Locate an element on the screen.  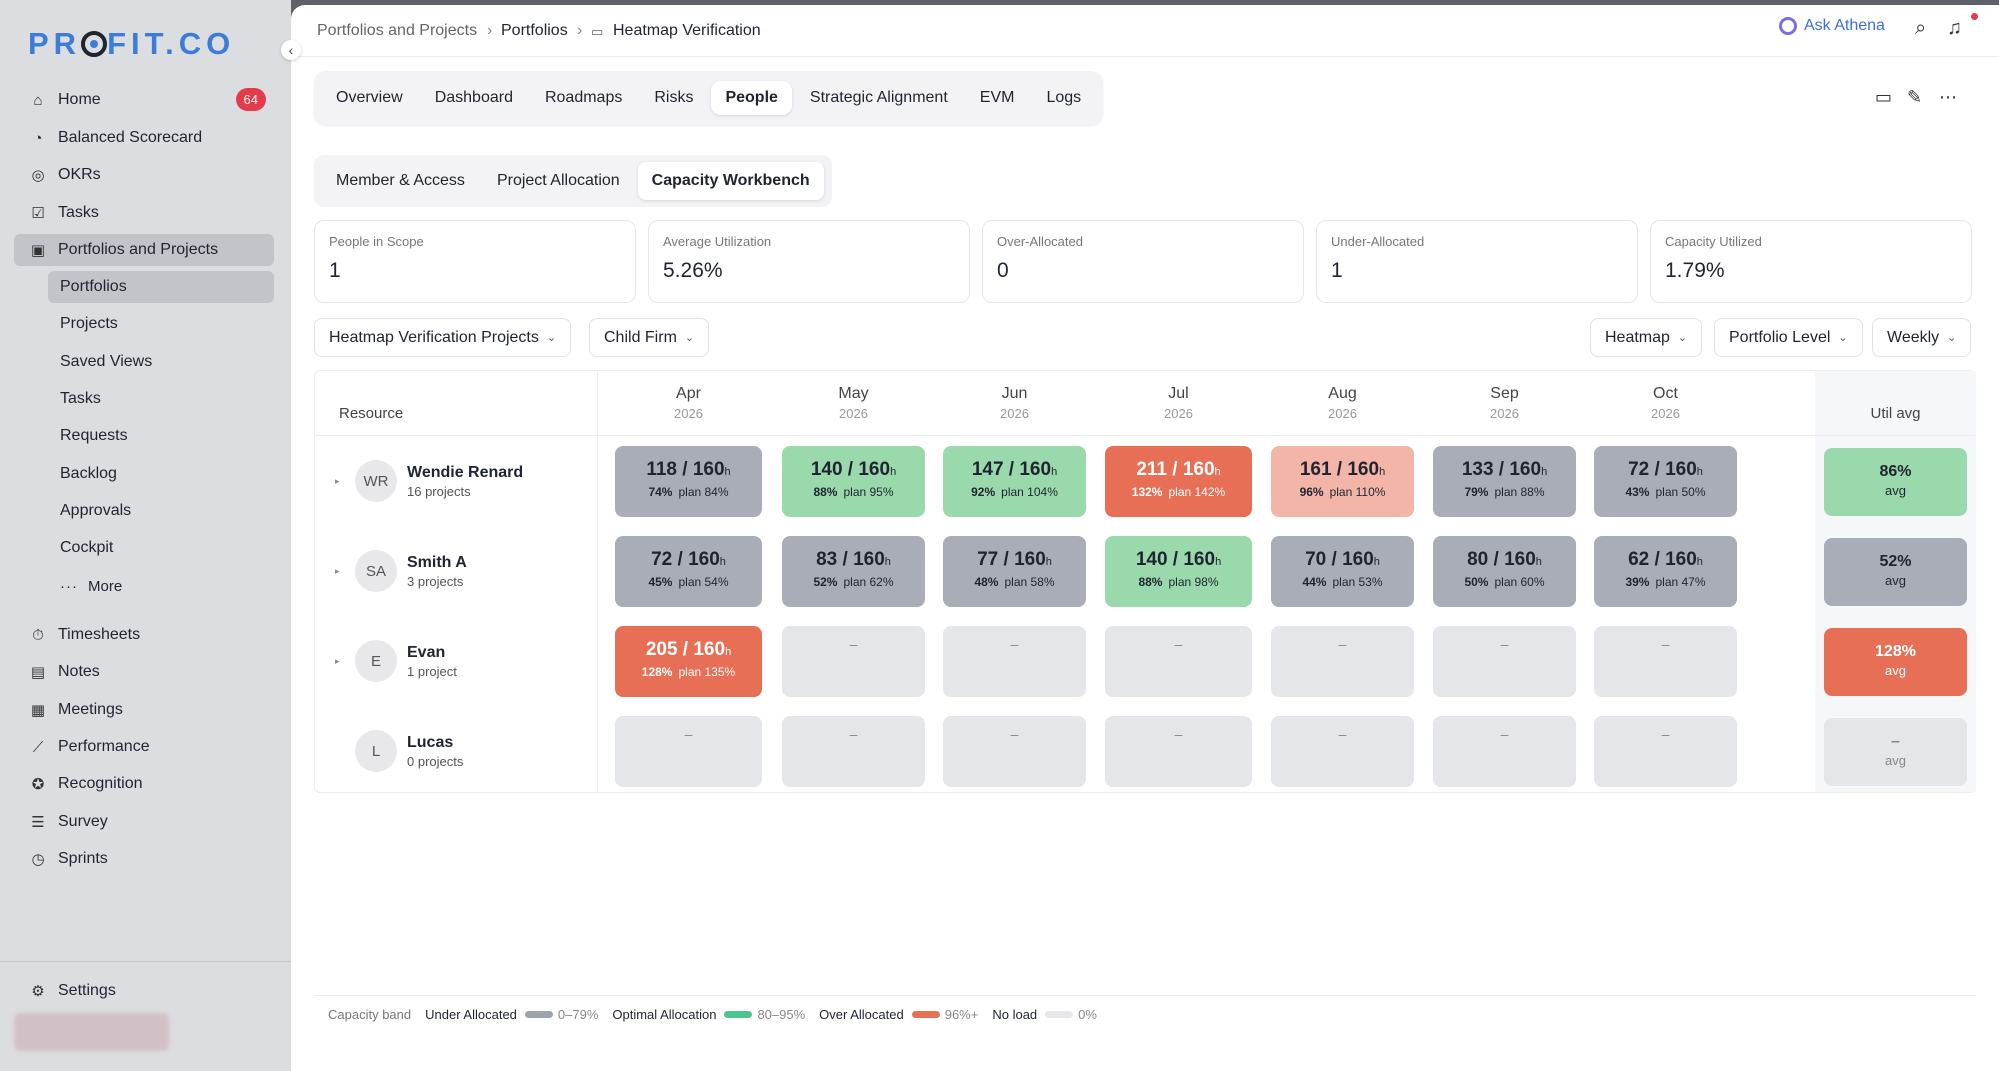
month-header: Jun 2026 is located at coordinates (1015, 403).